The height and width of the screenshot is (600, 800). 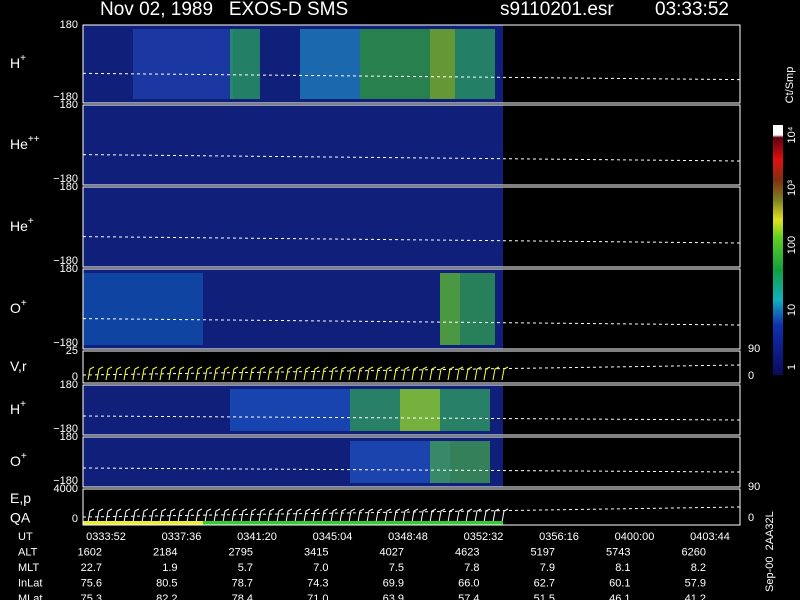 What do you see at coordinates (754, 349) in the screenshot?
I see `right-top-label: 90` at bounding box center [754, 349].